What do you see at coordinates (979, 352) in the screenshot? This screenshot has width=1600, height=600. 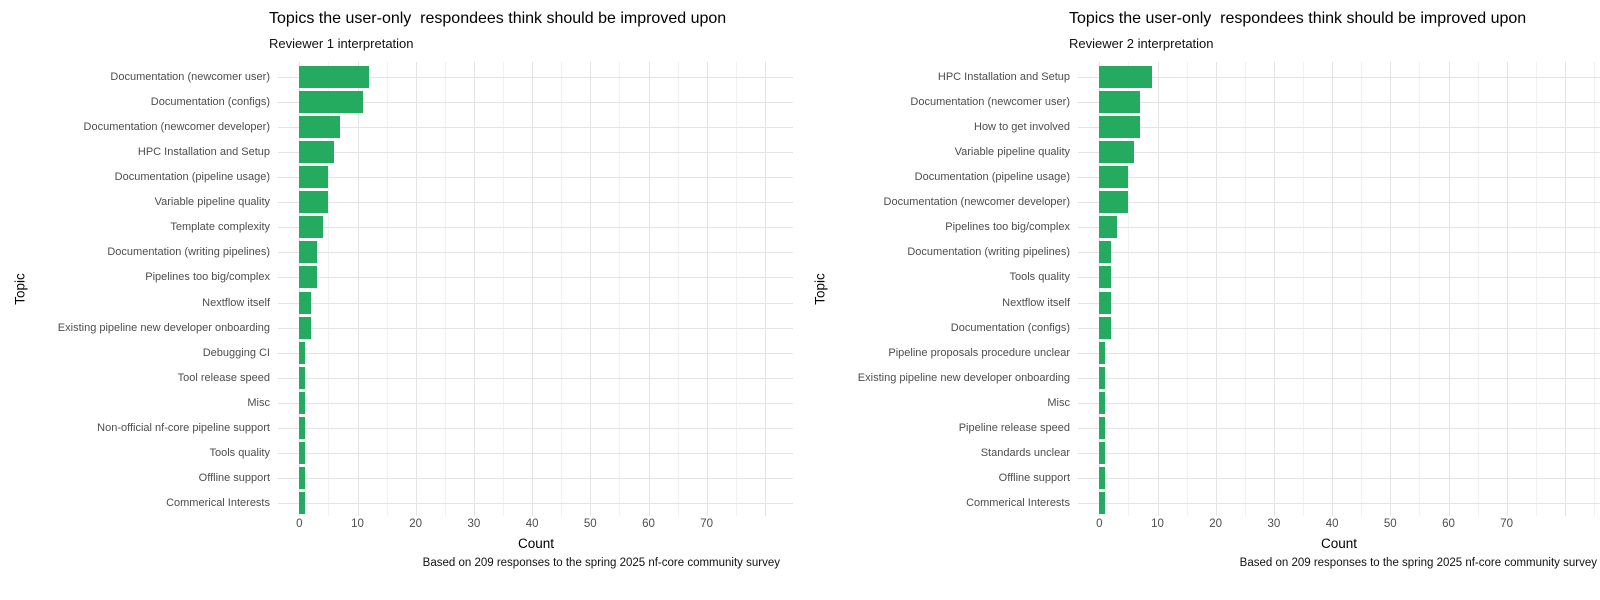 I see `y-tick-label: Pipeline proposals procedure unclear` at bounding box center [979, 352].